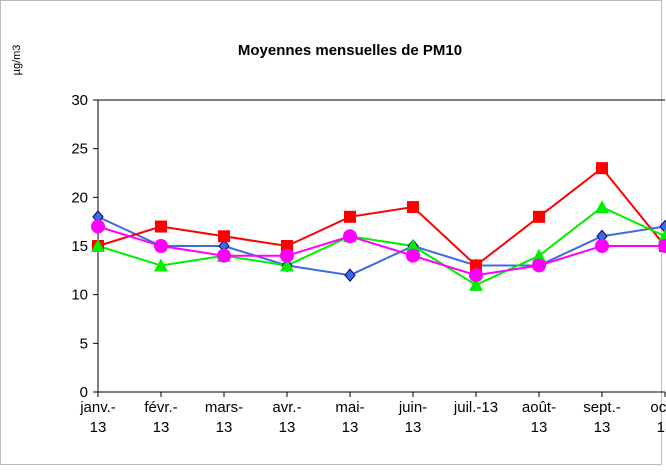 Image resolution: width=666 pixels, height=473 pixels. What do you see at coordinates (79, 100) in the screenshot?
I see `y-tick-label: 30` at bounding box center [79, 100].